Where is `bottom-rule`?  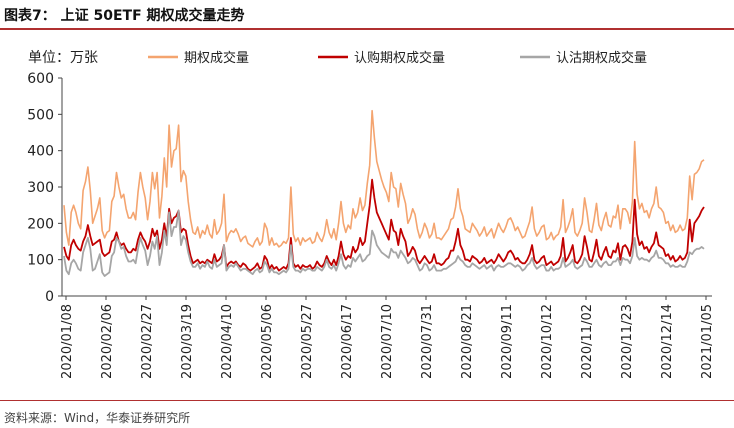 bottom-rule is located at coordinates (367, 400).